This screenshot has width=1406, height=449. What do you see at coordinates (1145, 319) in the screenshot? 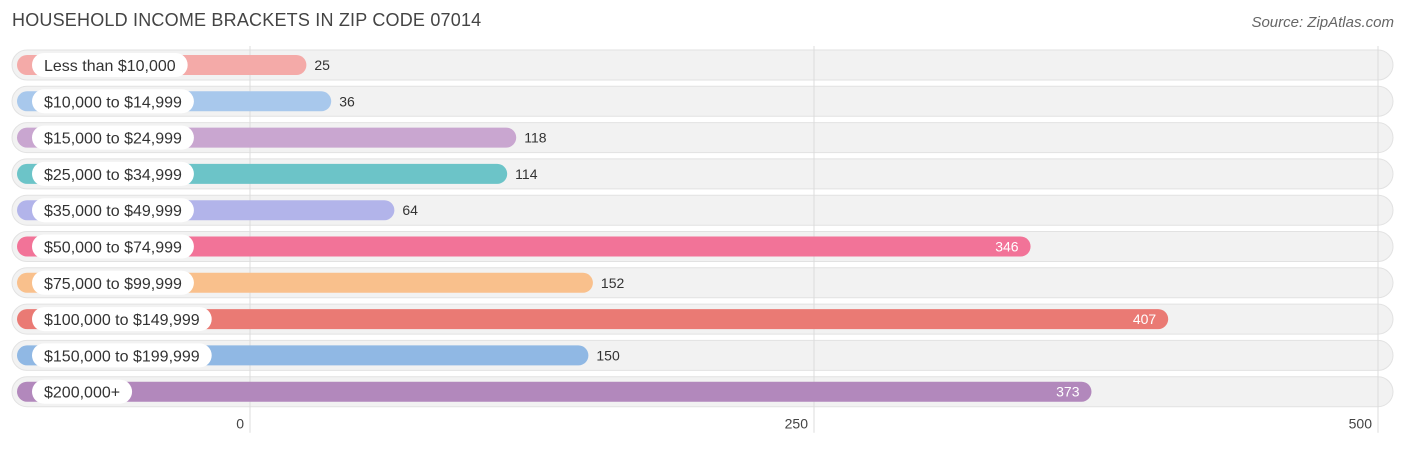
I see `value-label: 407` at bounding box center [1145, 319].